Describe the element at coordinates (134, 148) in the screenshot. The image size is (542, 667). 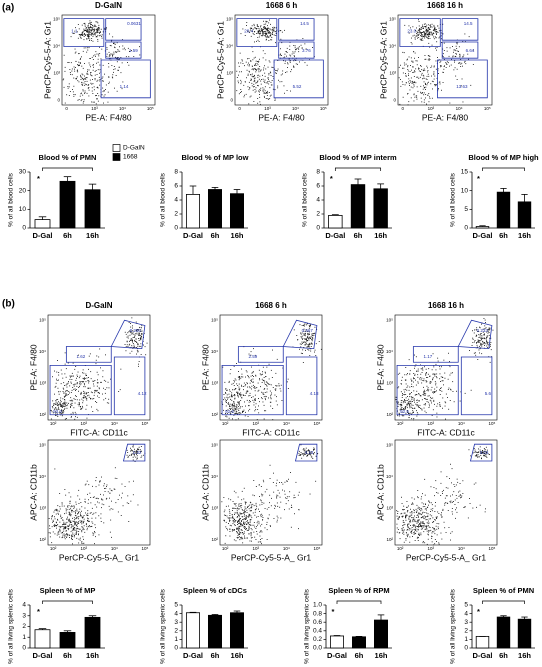
I see `legend-label: D-GalN` at that location.